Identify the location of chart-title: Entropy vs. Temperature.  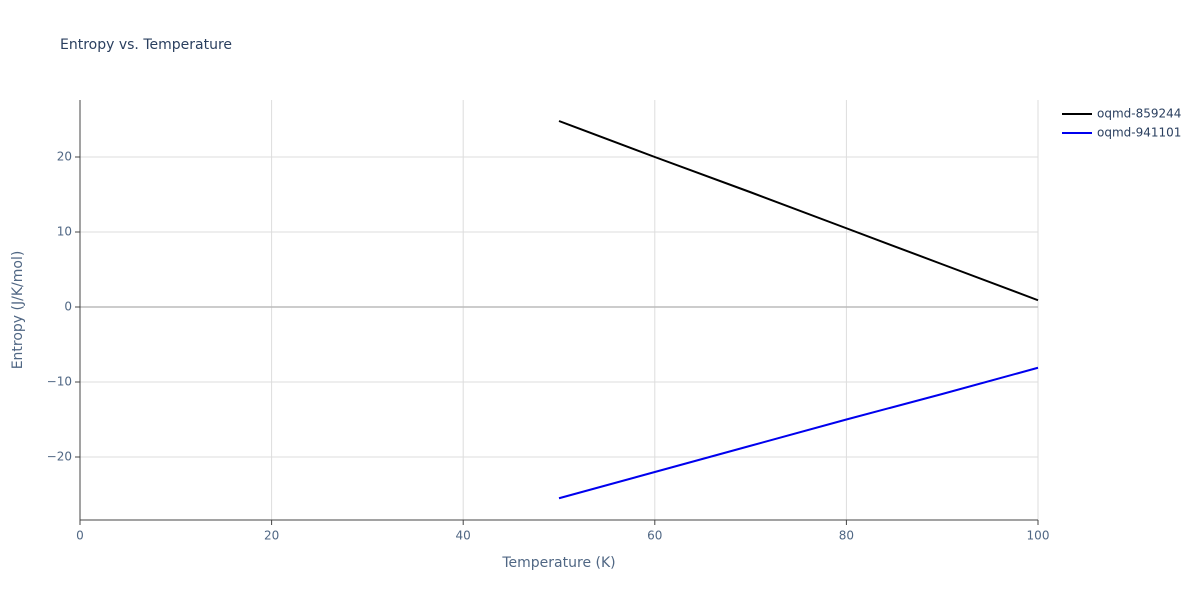
(146, 45).